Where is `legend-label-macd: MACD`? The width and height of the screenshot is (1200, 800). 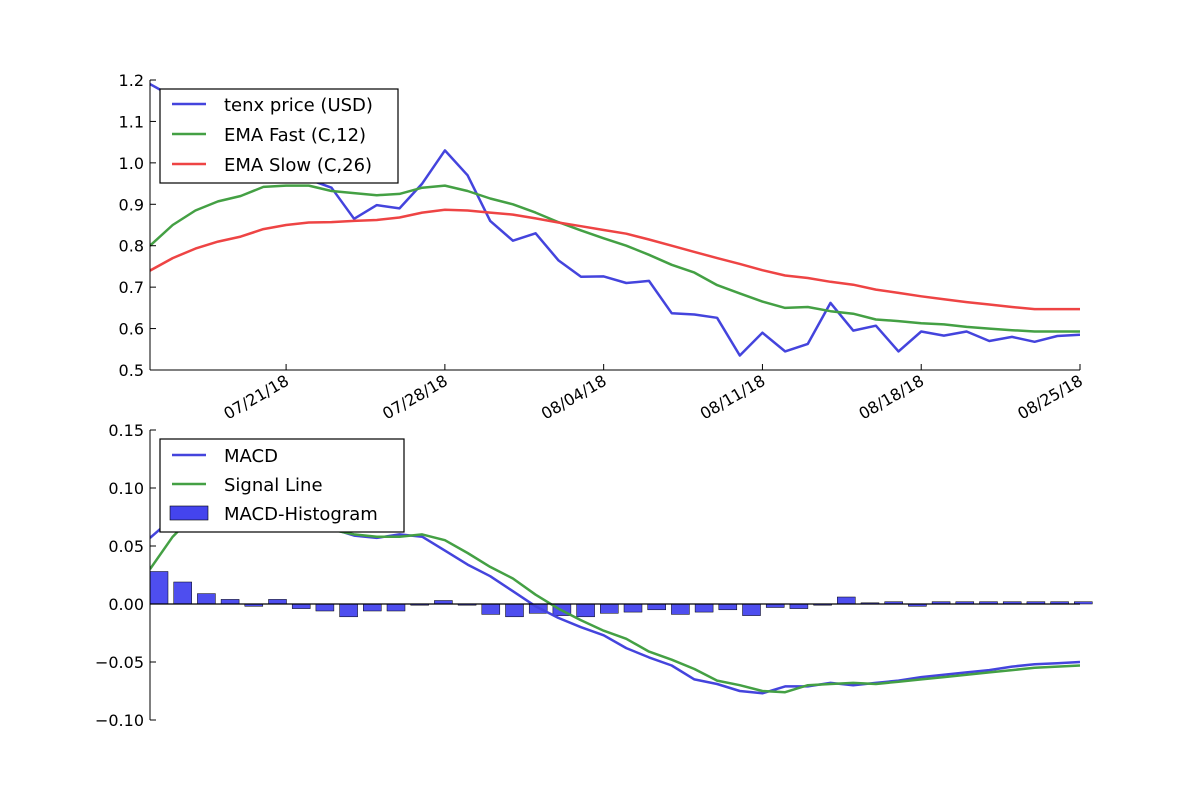
legend-label-macd: MACD is located at coordinates (251, 456).